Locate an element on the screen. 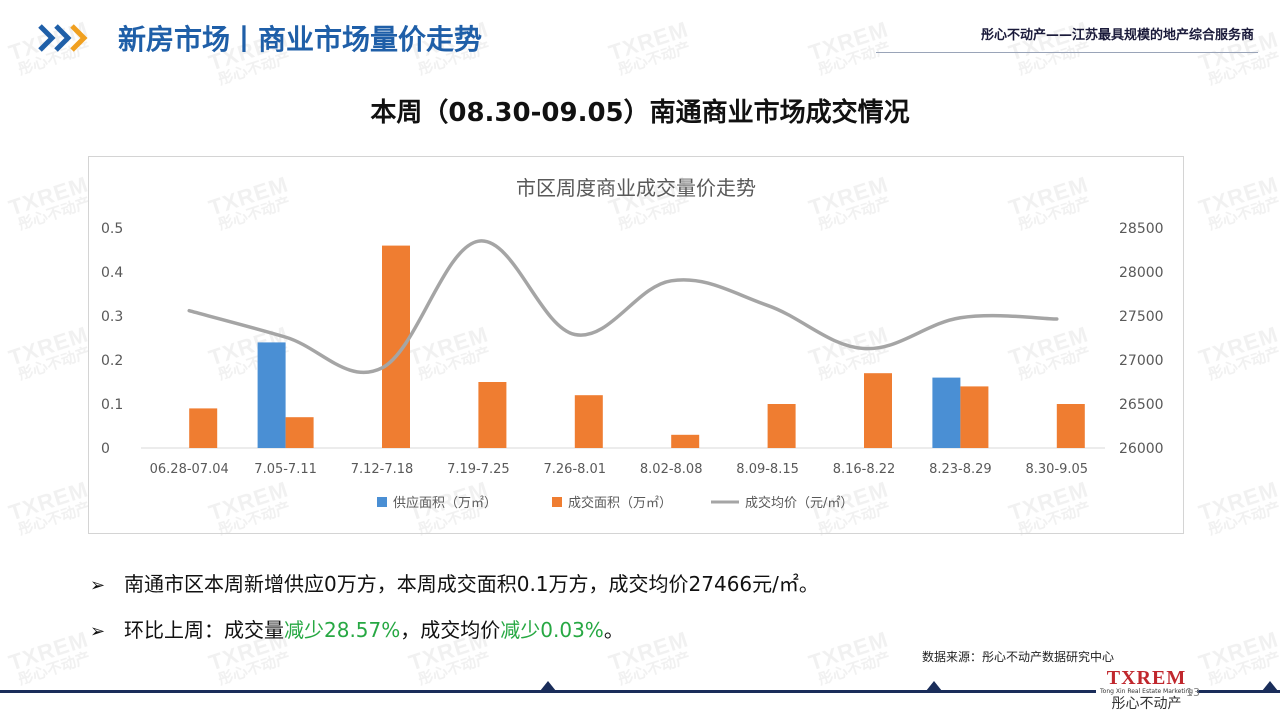 The width and height of the screenshot is (1280, 720). x-tick-label: 8.16-8.22 is located at coordinates (864, 469).